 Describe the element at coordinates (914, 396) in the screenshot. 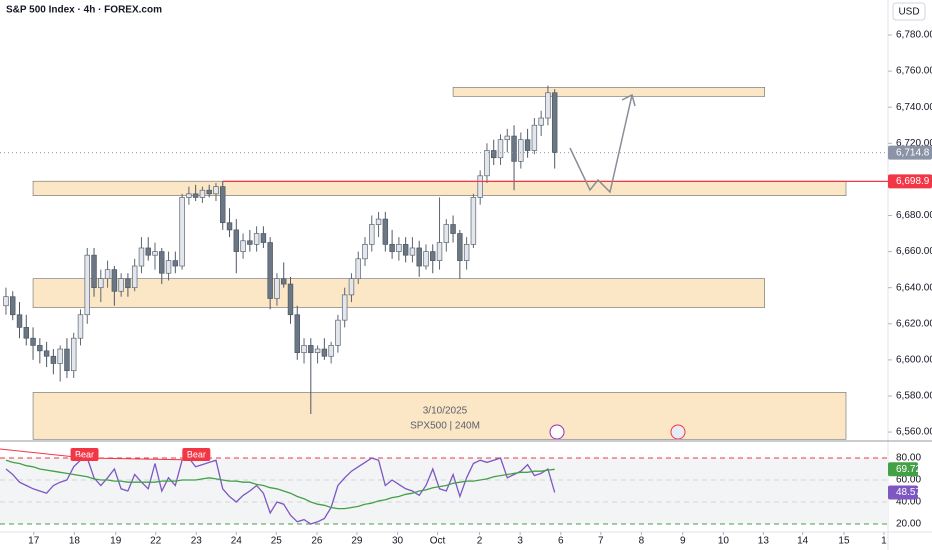

I see `y-tick-label: 6,580.00` at that location.